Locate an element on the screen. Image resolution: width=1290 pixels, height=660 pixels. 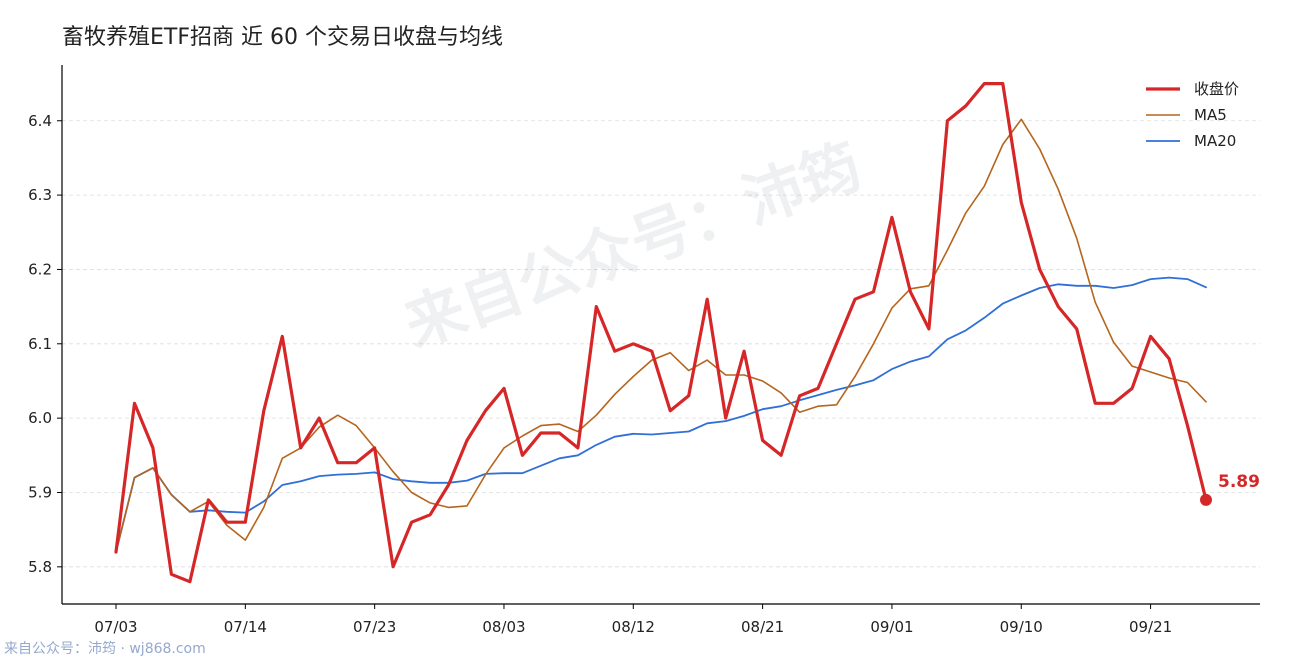
end-annotation: 5.89 is located at coordinates (1230, 489).